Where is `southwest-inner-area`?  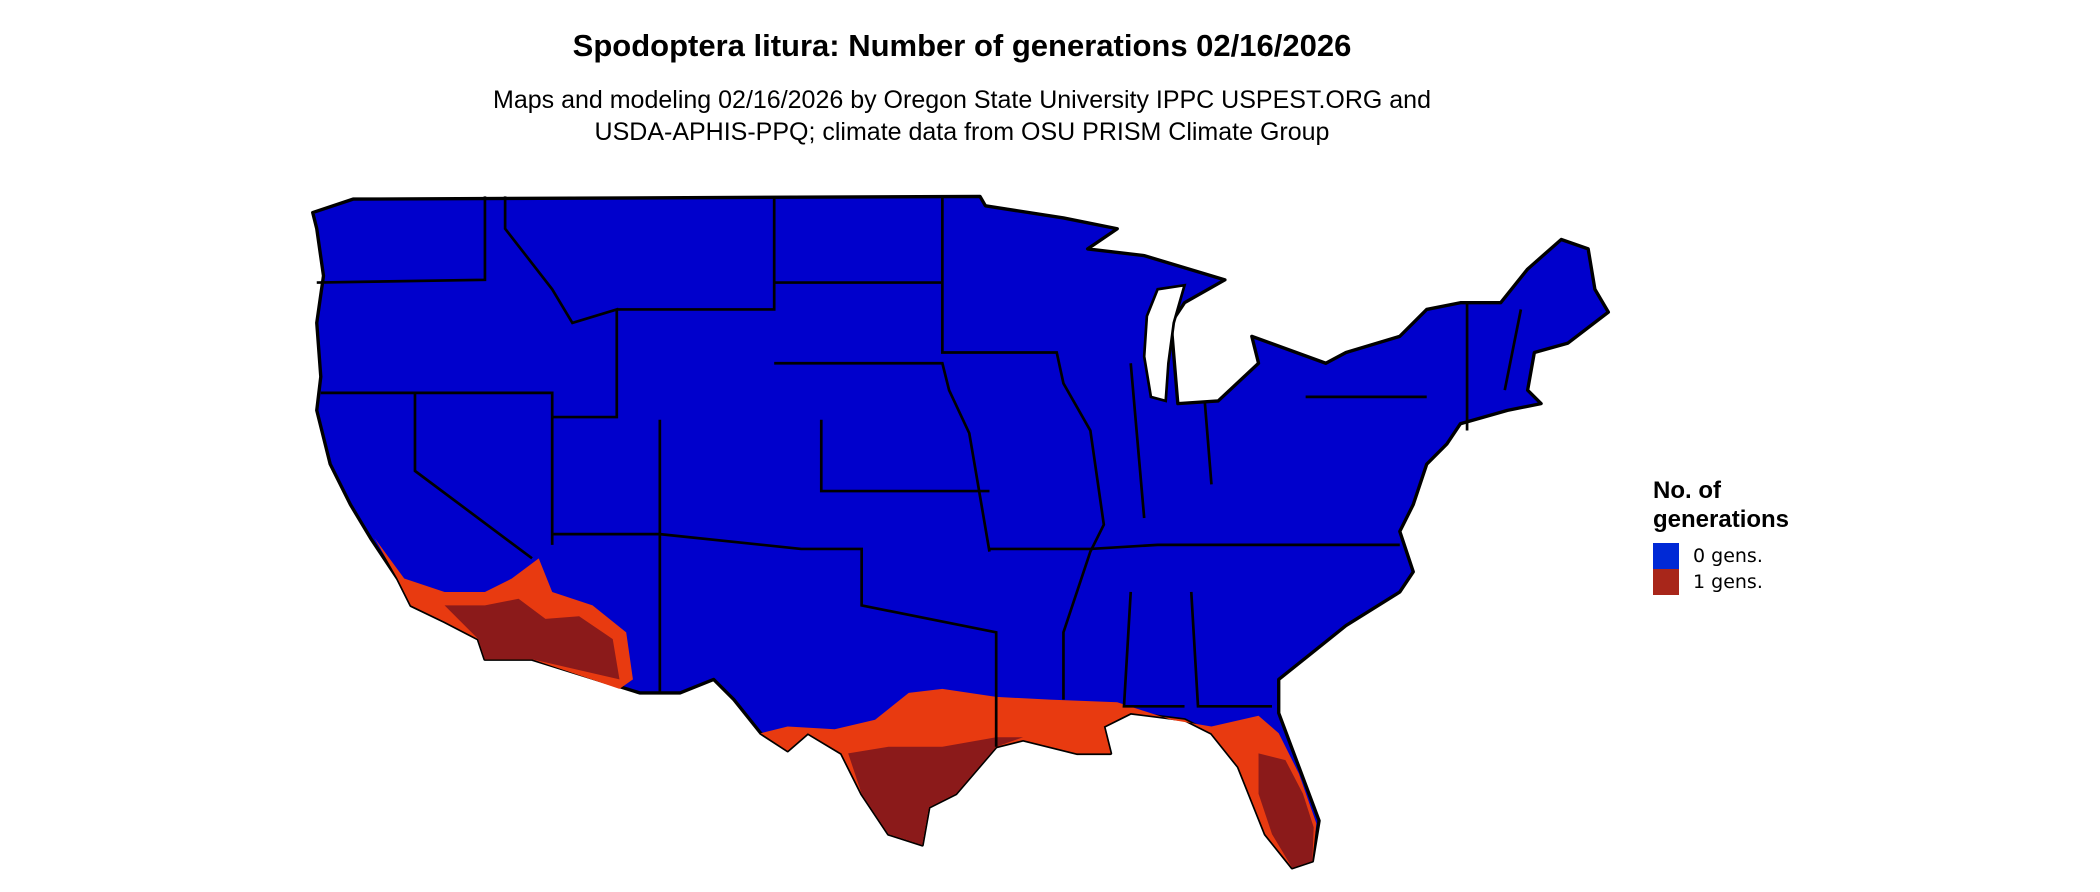
southwest-inner-area is located at coordinates (532, 639).